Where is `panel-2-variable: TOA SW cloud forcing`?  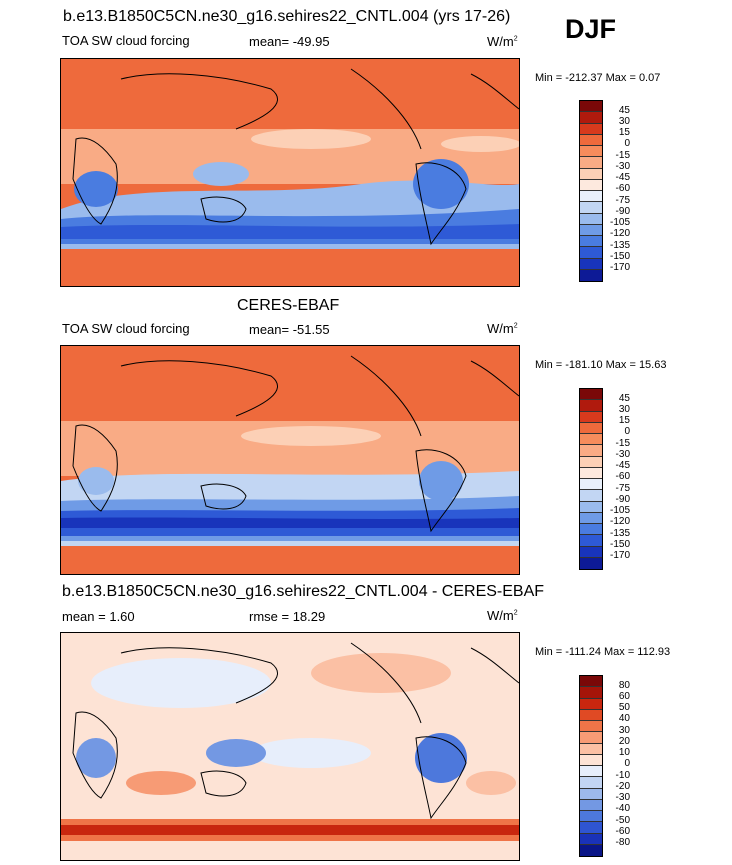
panel-2-variable: TOA SW cloud forcing is located at coordinates (126, 328).